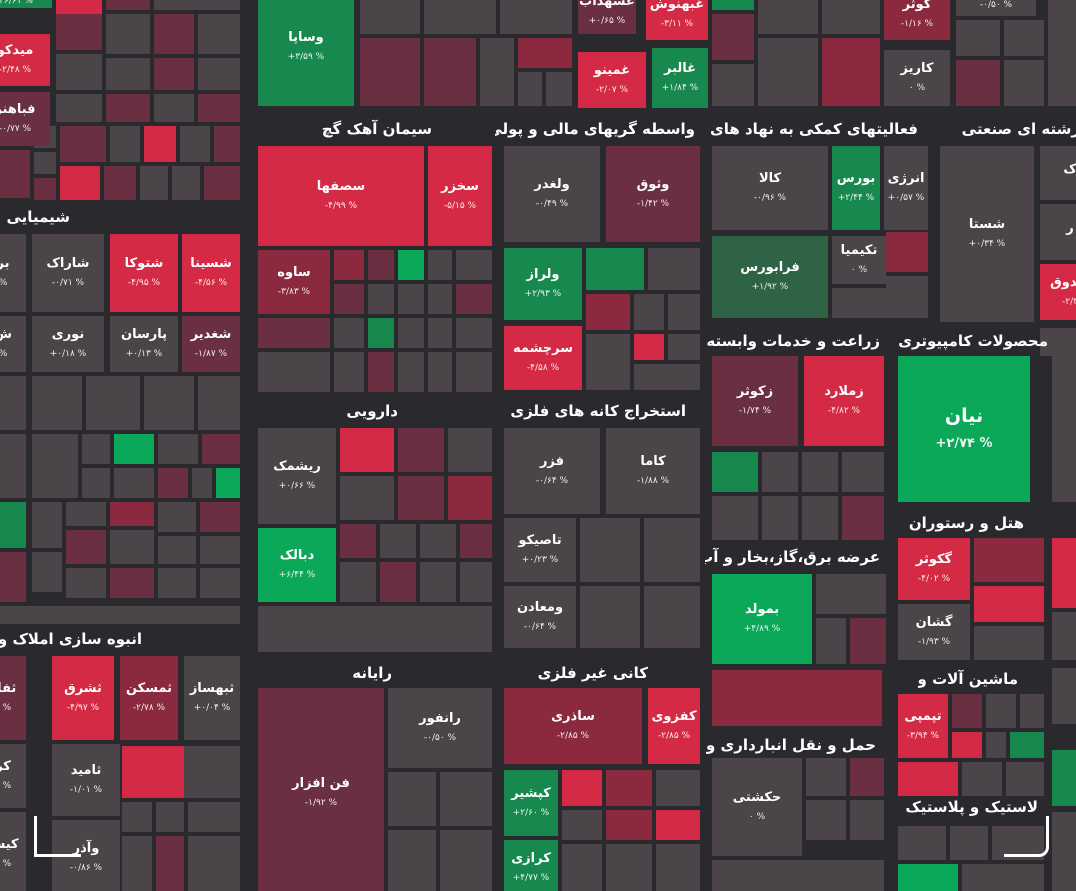 The image size is (1076, 891). What do you see at coordinates (917, 20) in the screenshot?
I see `stock-tile: کوثر -۱/۱۶ %` at bounding box center [917, 20].